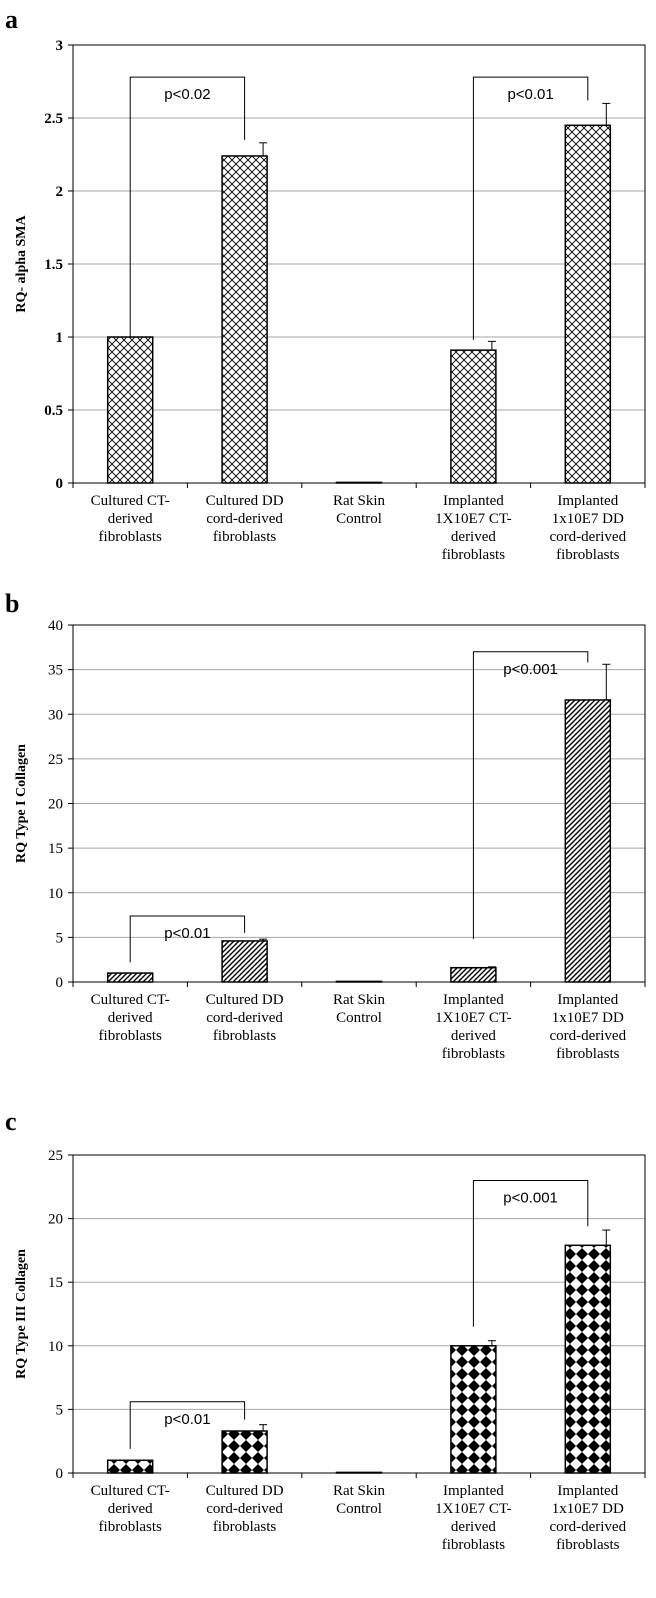  What do you see at coordinates (11, 1121) in the screenshot?
I see `panel-letter: c` at bounding box center [11, 1121].